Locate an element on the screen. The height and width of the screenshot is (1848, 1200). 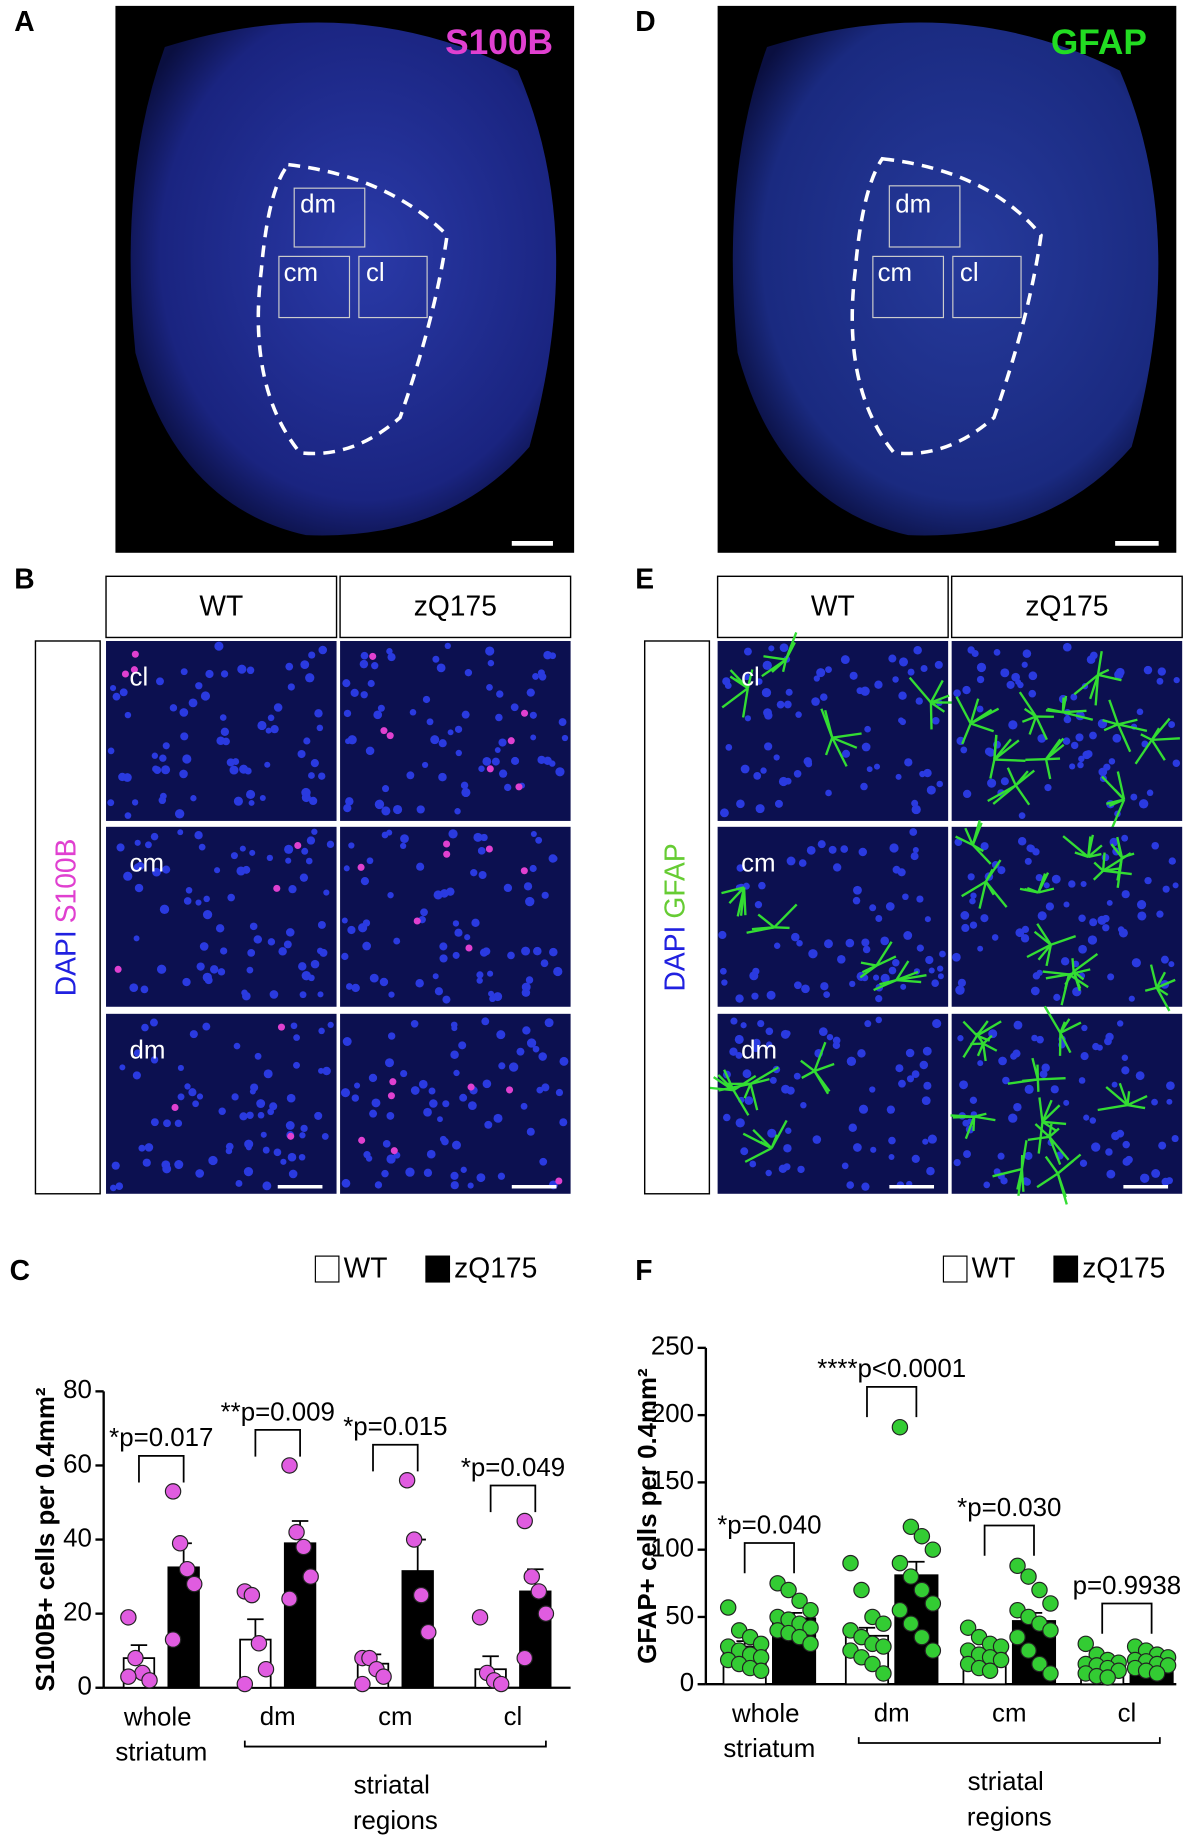
legend-label: zQ175 is located at coordinates (1123, 1268).